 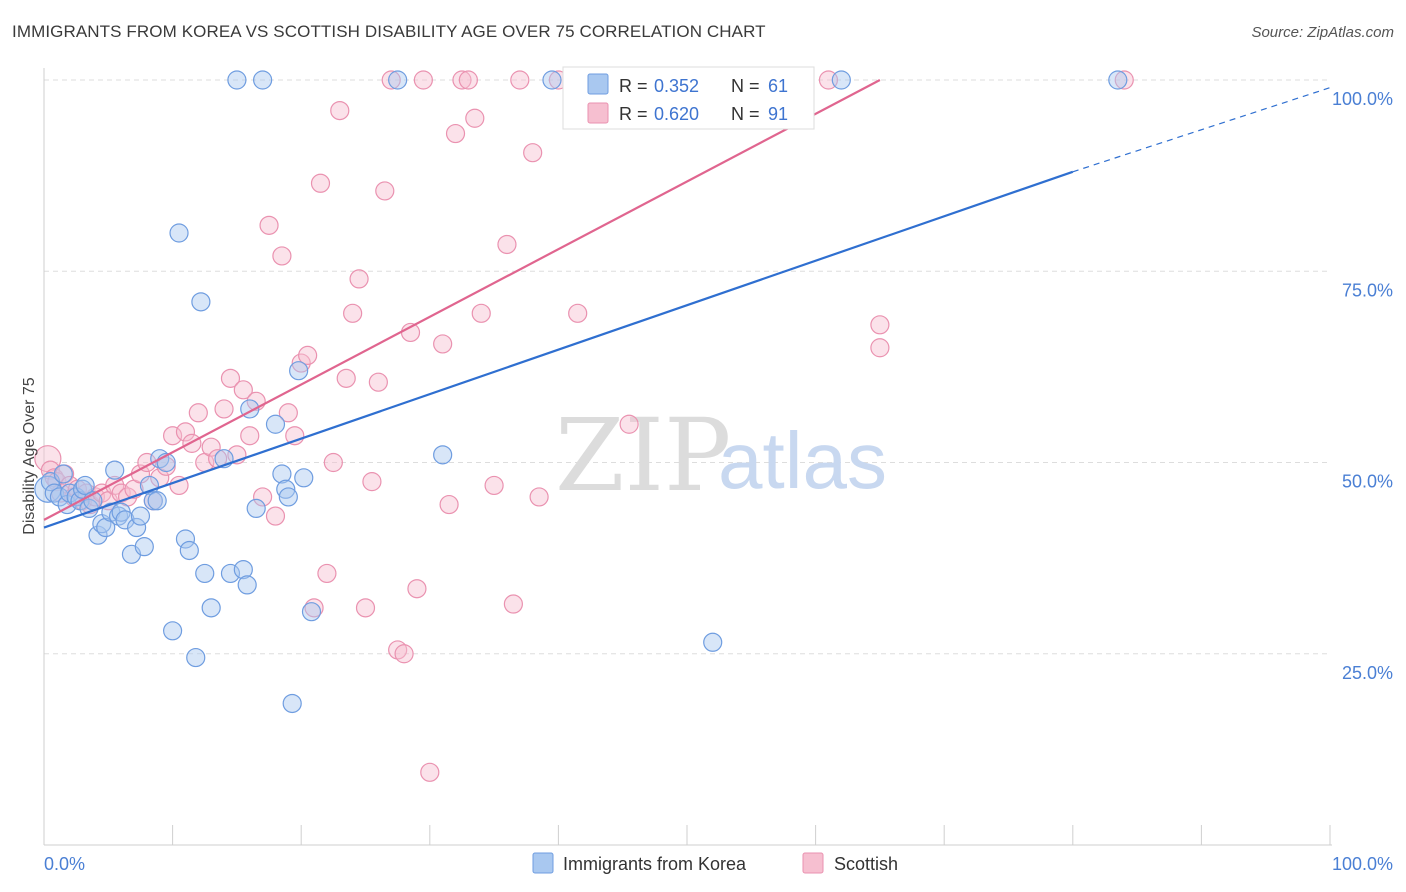 I want to click on series-legend: Immigrants from Korea Scottish, so click(x=715, y=863).